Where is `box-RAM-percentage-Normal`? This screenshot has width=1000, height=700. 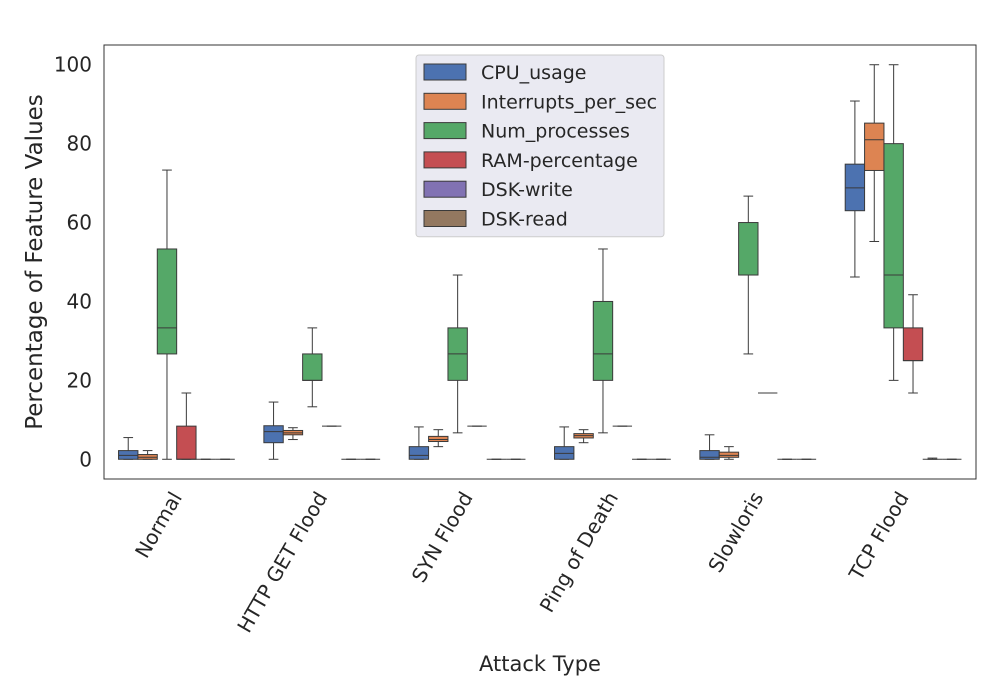 box-RAM-percentage-Normal is located at coordinates (186, 426).